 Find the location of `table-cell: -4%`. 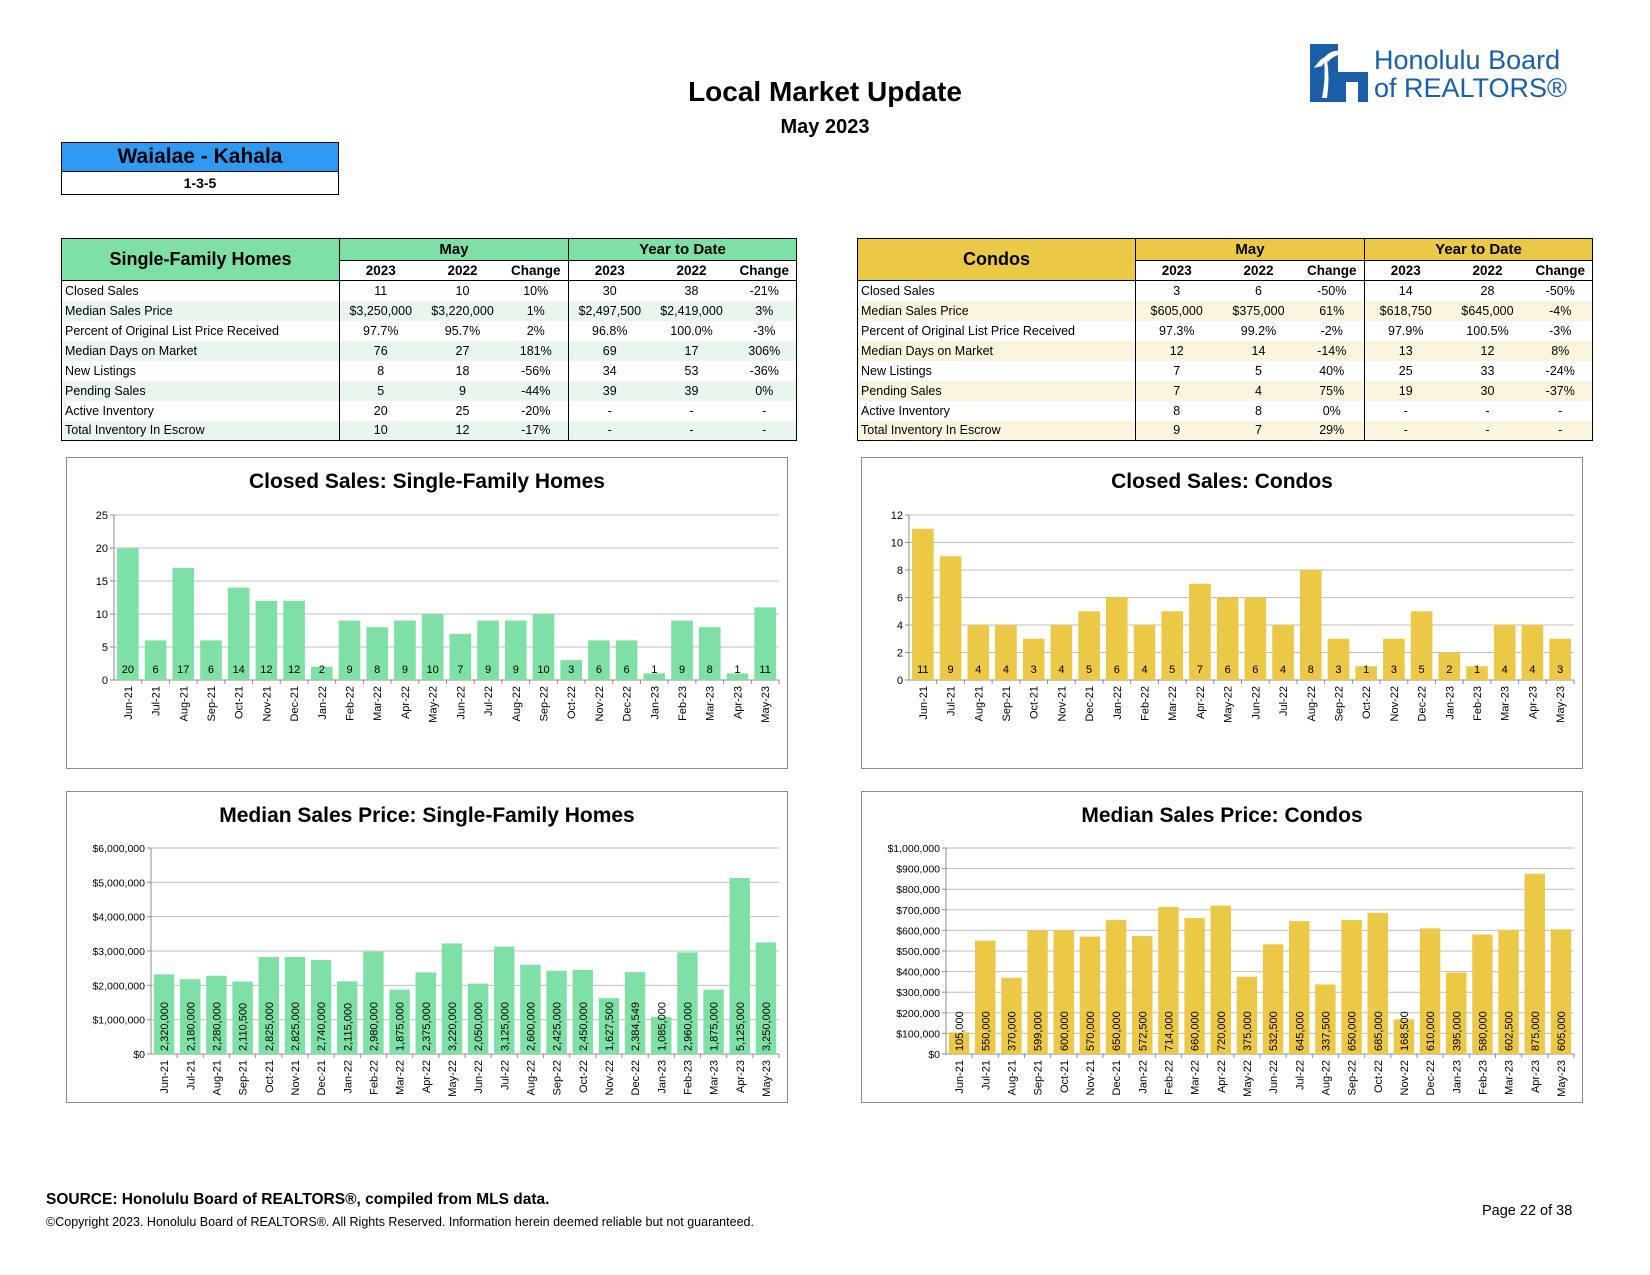

table-cell: -4% is located at coordinates (1561, 310).